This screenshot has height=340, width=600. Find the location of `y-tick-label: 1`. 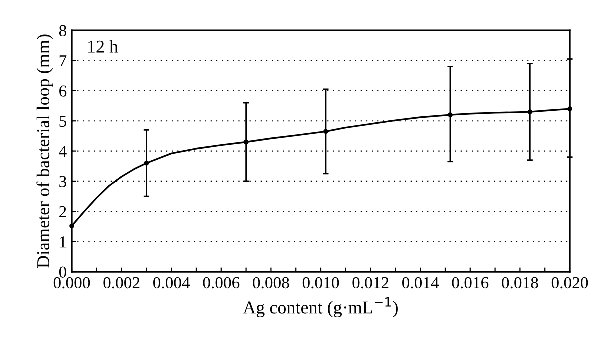

y-tick-label: 1 is located at coordinates (63, 242).